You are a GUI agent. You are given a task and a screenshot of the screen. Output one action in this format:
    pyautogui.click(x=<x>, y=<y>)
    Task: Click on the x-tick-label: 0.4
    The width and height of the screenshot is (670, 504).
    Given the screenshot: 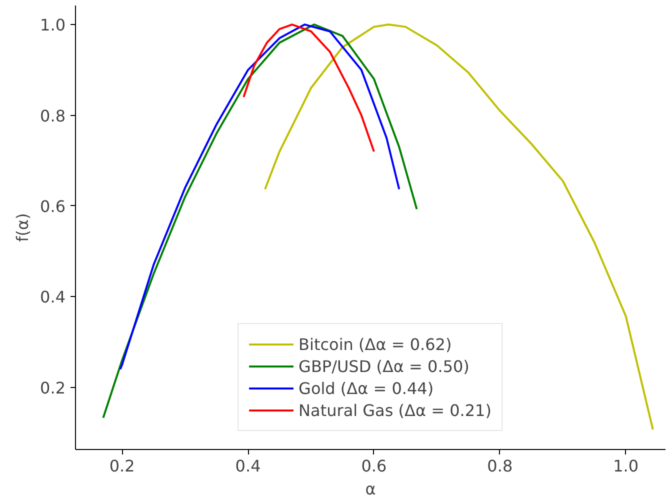 What is the action you would take?
    pyautogui.click(x=248, y=466)
    